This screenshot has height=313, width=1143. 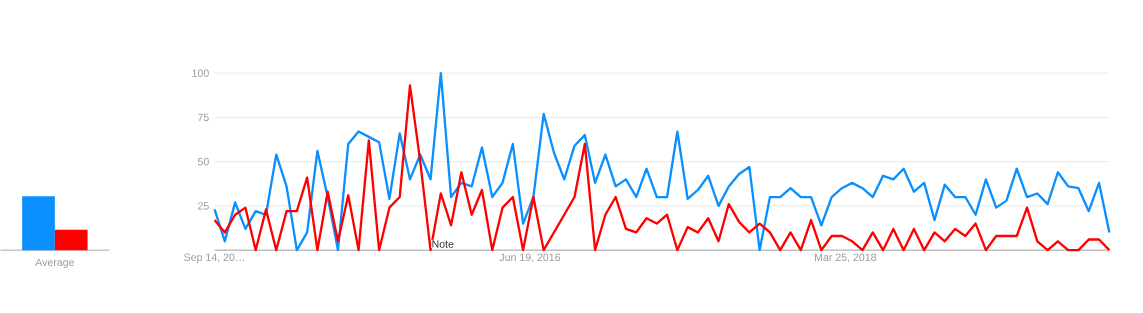 What do you see at coordinates (203, 206) in the screenshot?
I see `y-tick-label: 25` at bounding box center [203, 206].